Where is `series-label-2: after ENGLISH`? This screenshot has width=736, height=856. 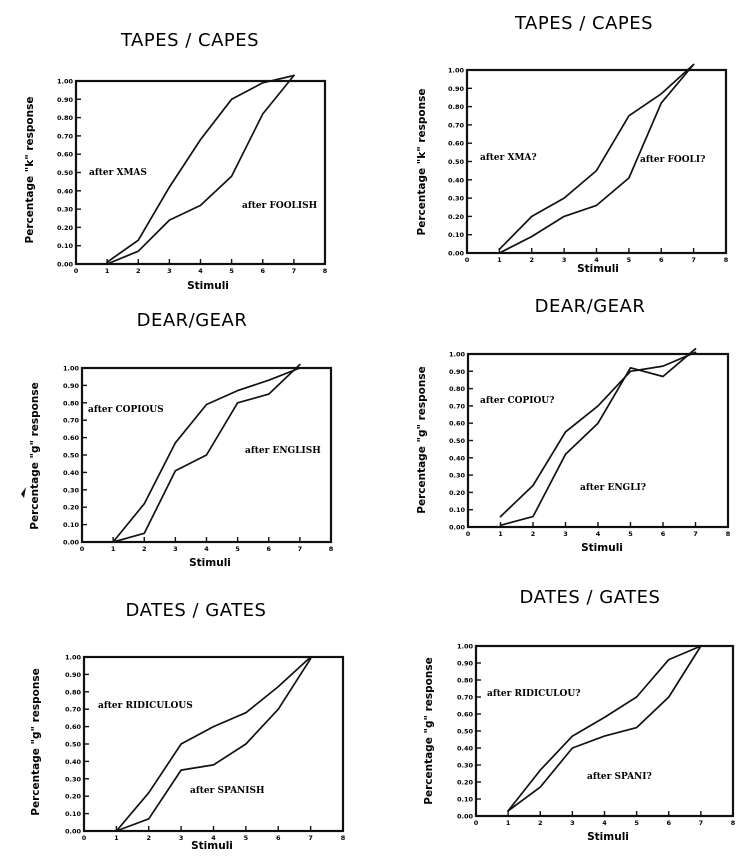
series-label-2: after ENGLISH is located at coordinates (283, 451).